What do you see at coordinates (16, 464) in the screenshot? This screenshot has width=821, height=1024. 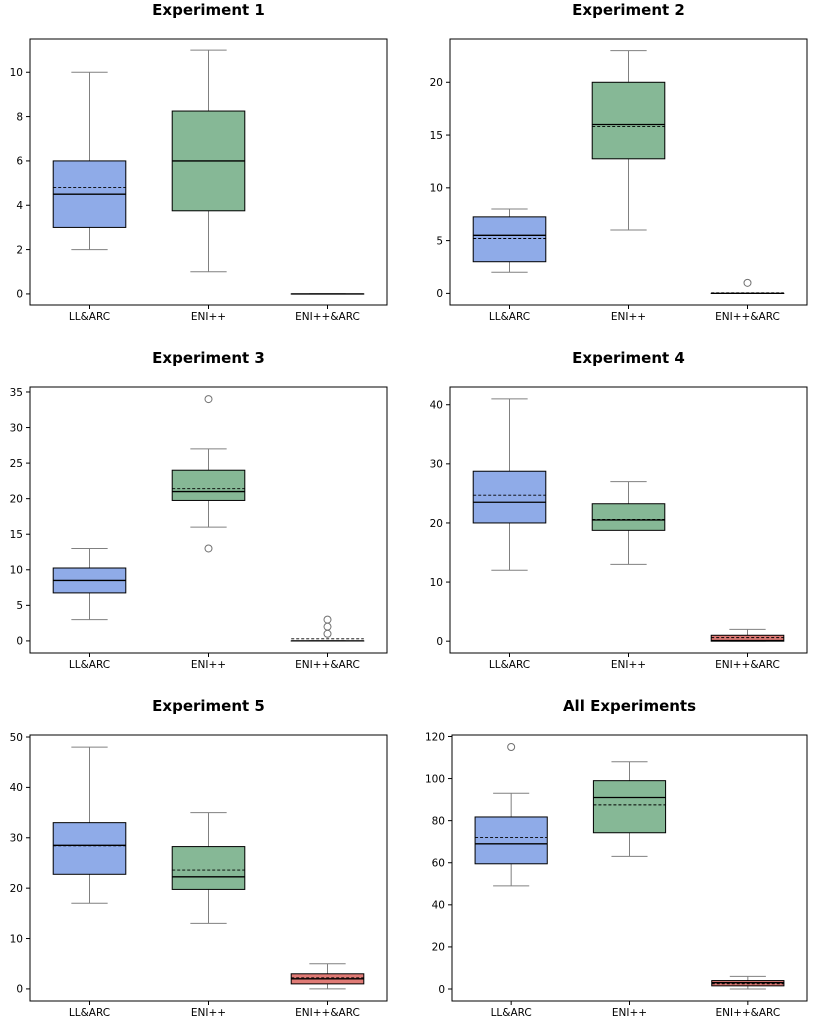 I see `y-tick-label: 25` at bounding box center [16, 464].